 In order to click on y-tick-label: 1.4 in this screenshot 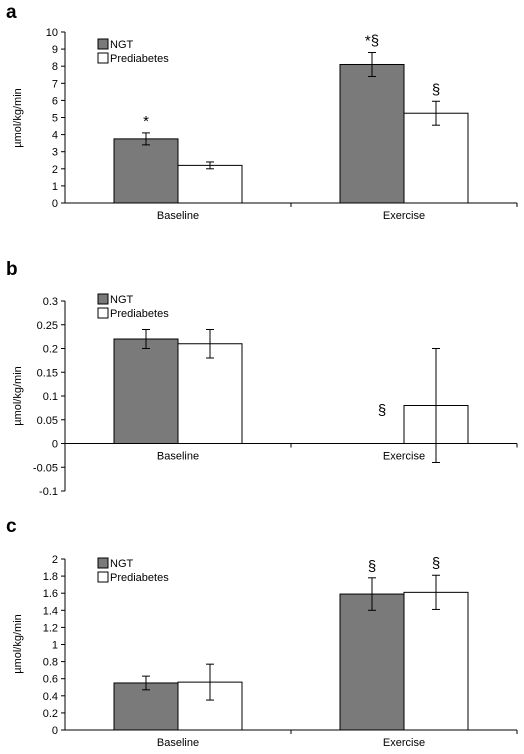, I will do `click(50, 611)`.